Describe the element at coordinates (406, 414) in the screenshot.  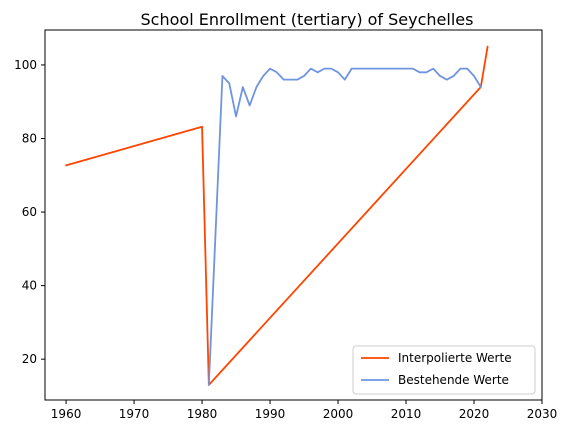
I see `x-tick-label: 2010` at that location.